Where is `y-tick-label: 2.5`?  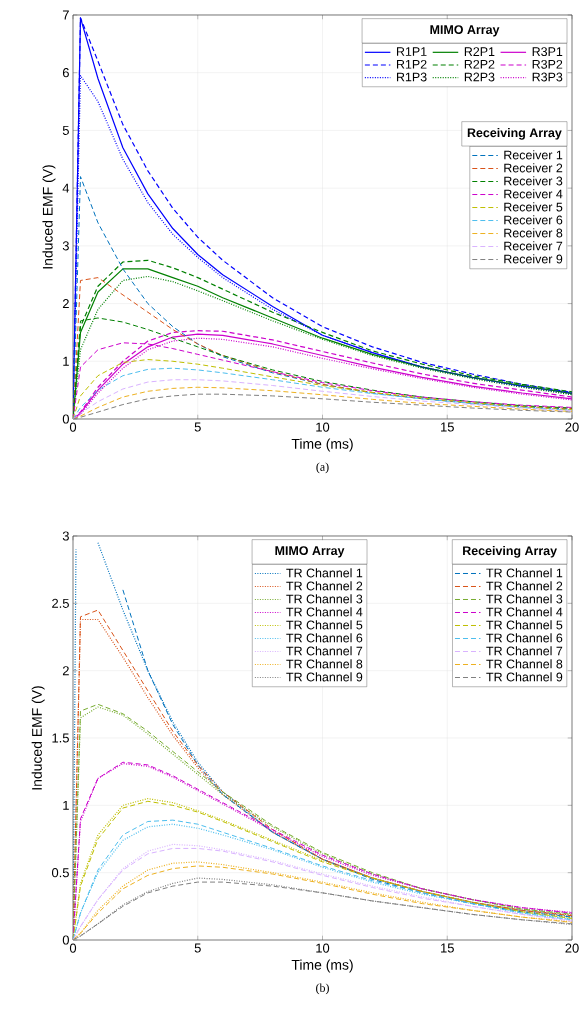
y-tick-label: 2.5 is located at coordinates (60, 603).